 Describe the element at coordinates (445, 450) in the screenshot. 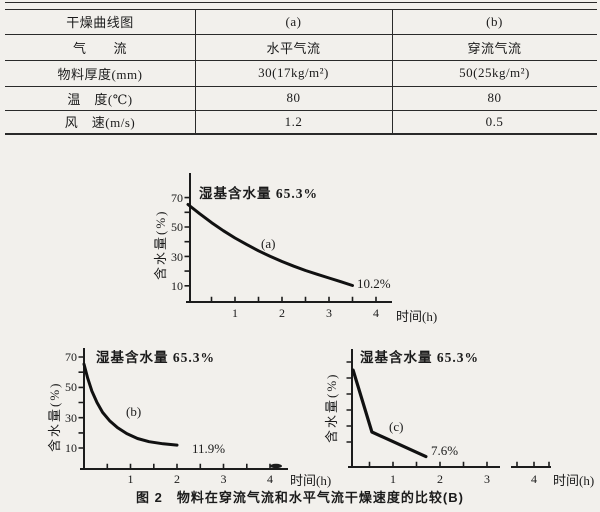

I see `chart-c-end-value: 7.6%` at that location.